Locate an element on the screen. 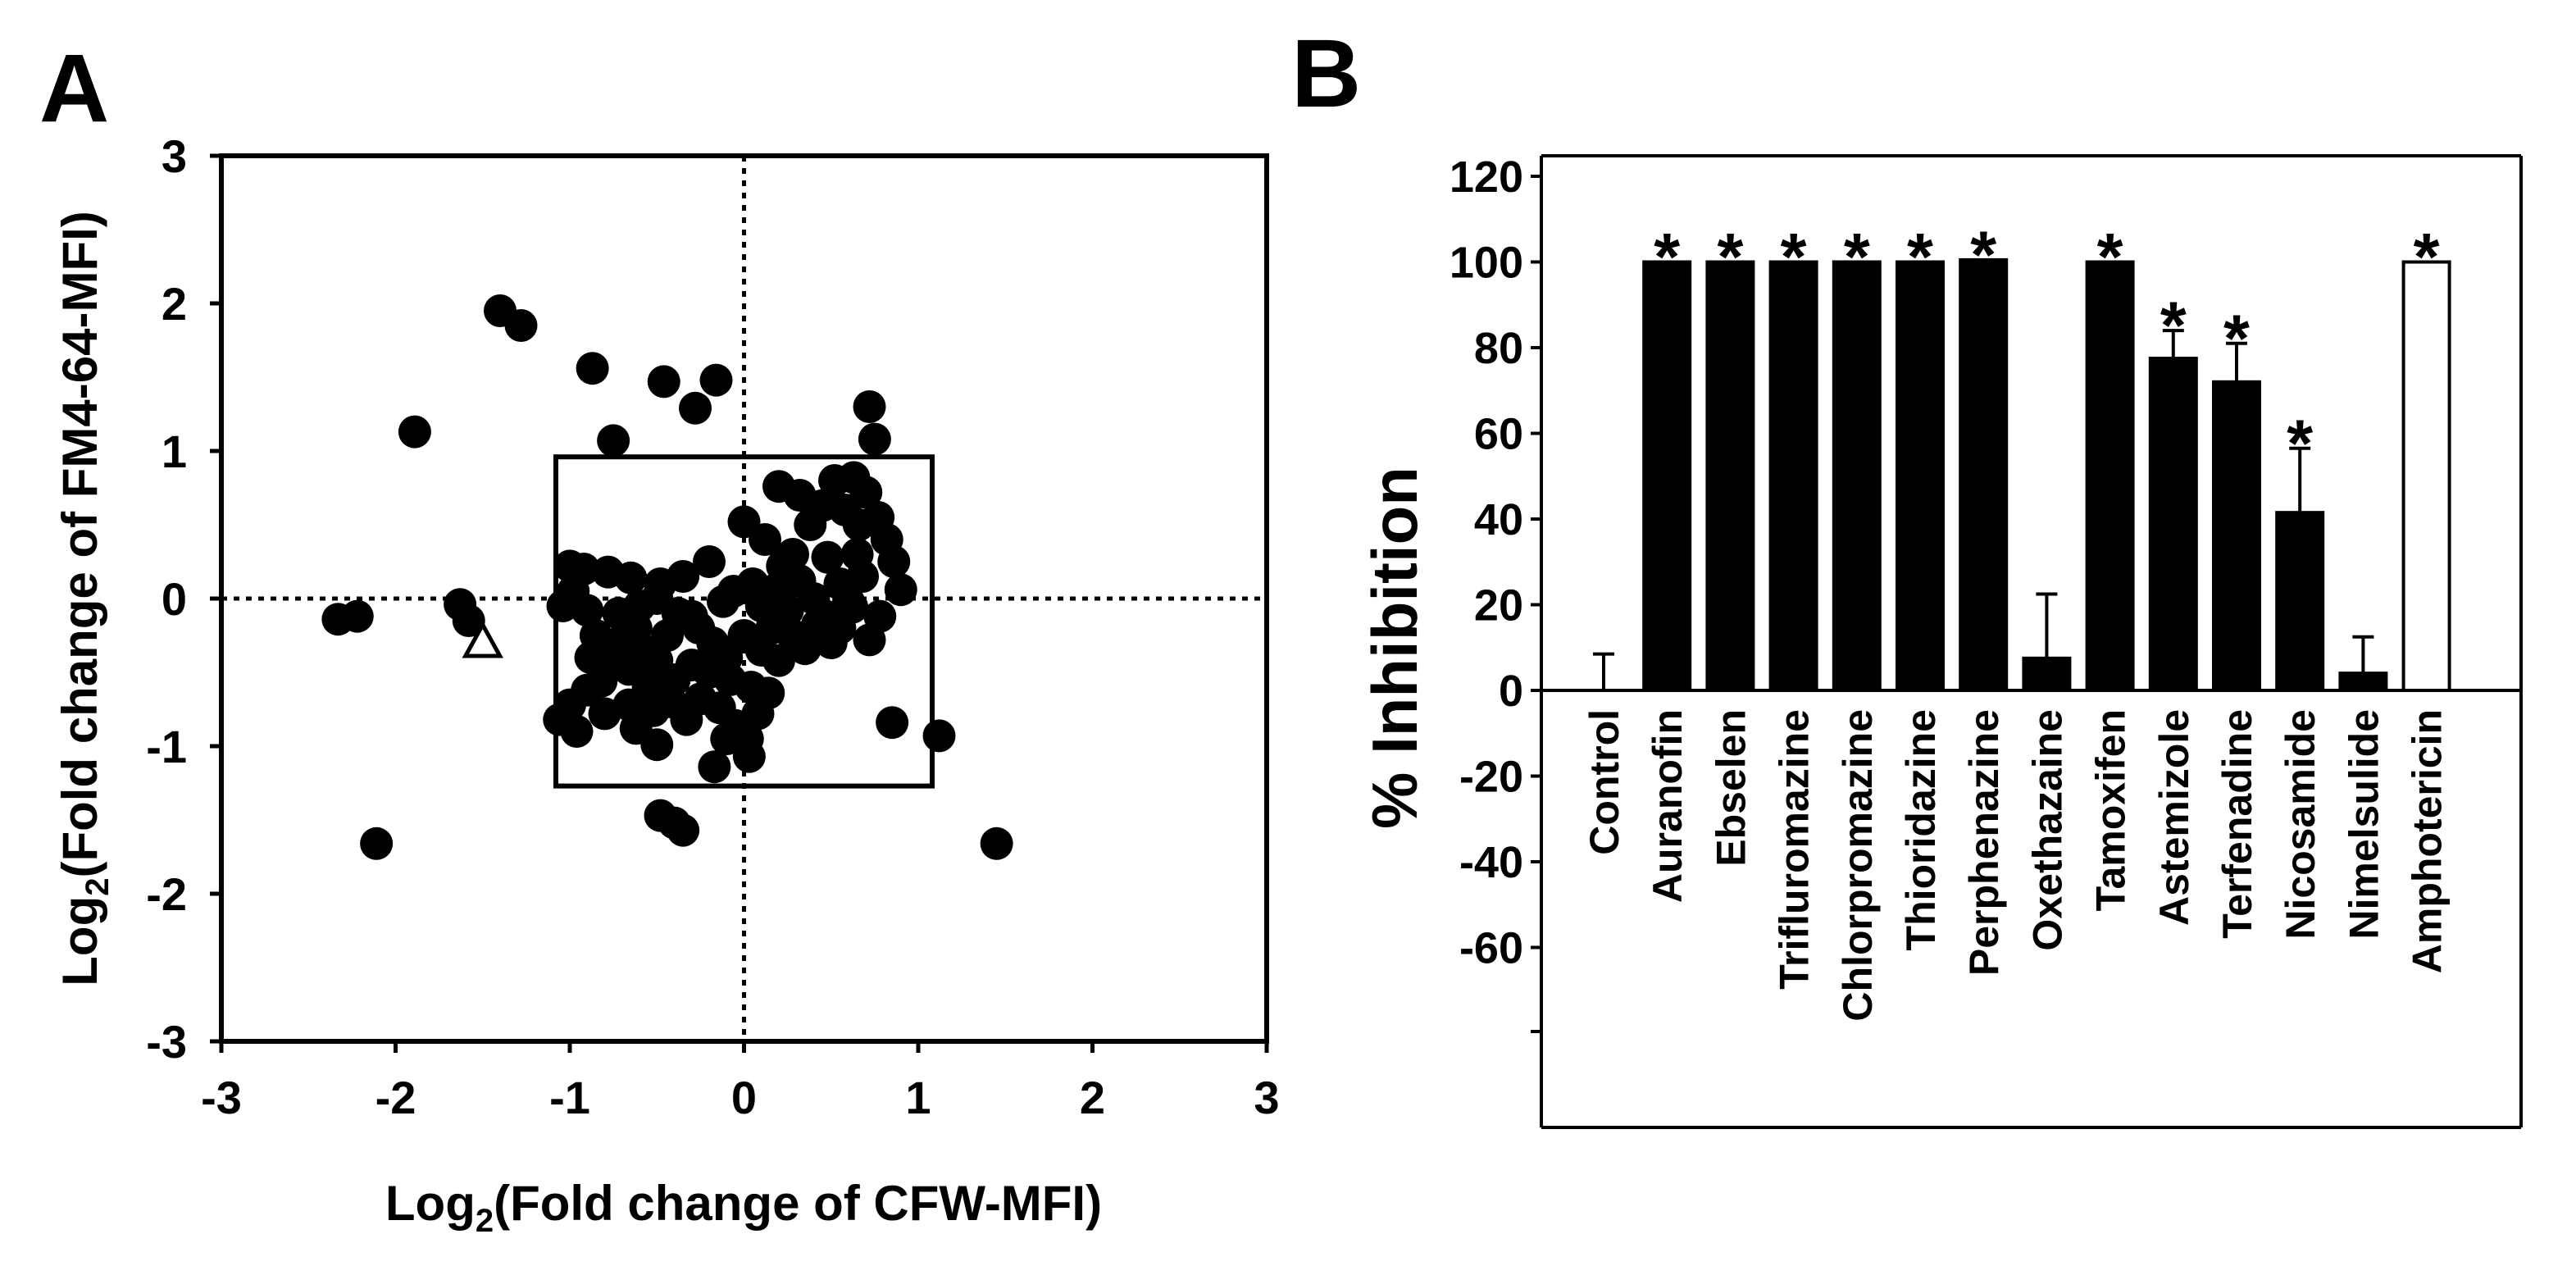 The height and width of the screenshot is (1266, 2576). category-label: Tamoxifen is located at coordinates (2111, 810).